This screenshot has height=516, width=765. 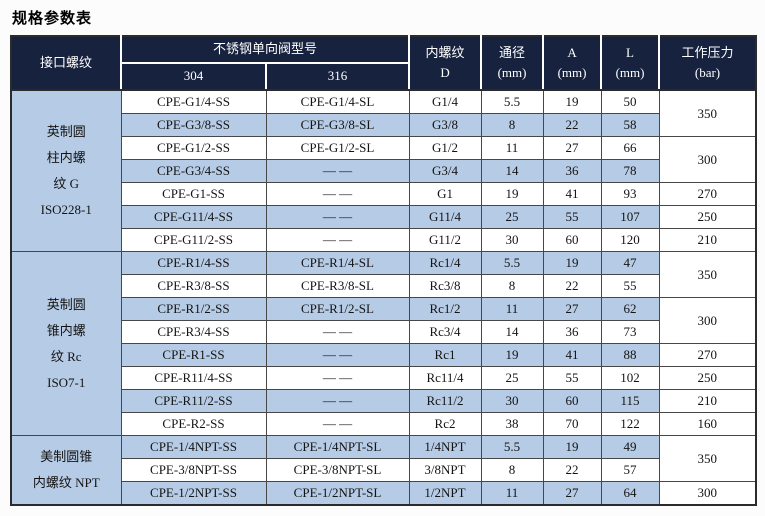 What do you see at coordinates (66, 456) in the screenshot?
I see `group-label-line: 美制圆锥` at bounding box center [66, 456].